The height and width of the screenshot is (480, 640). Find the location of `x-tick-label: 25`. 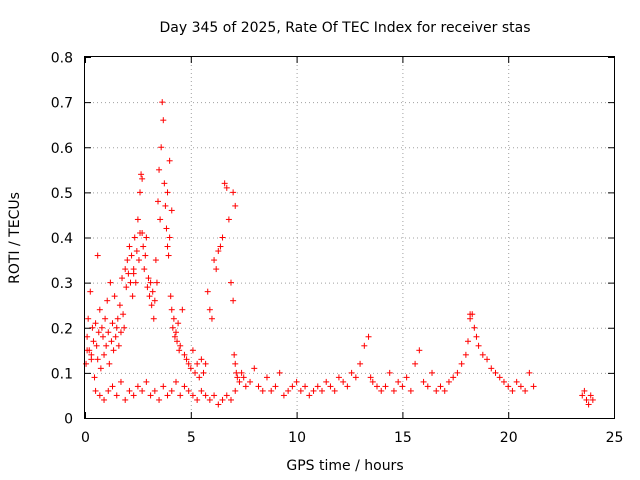

x-tick-label: 25 is located at coordinates (615, 438).